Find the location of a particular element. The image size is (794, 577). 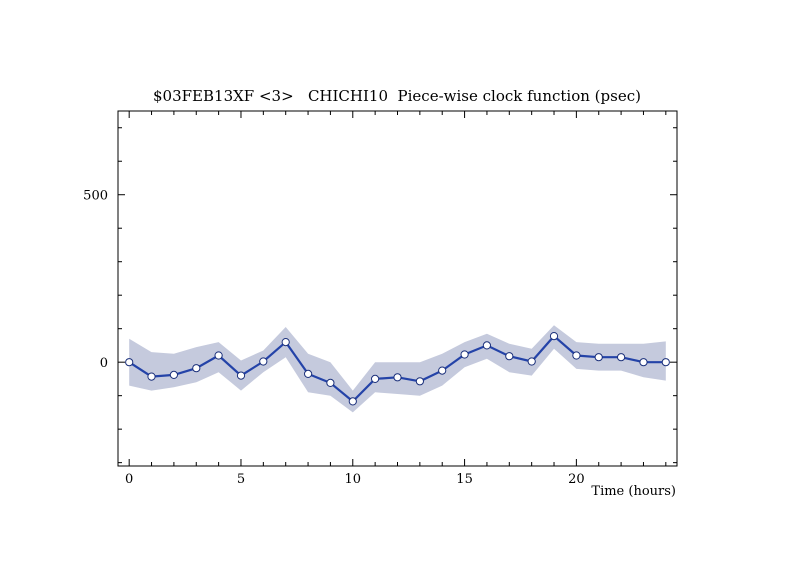

x-tick-label: 20 is located at coordinates (576, 479).